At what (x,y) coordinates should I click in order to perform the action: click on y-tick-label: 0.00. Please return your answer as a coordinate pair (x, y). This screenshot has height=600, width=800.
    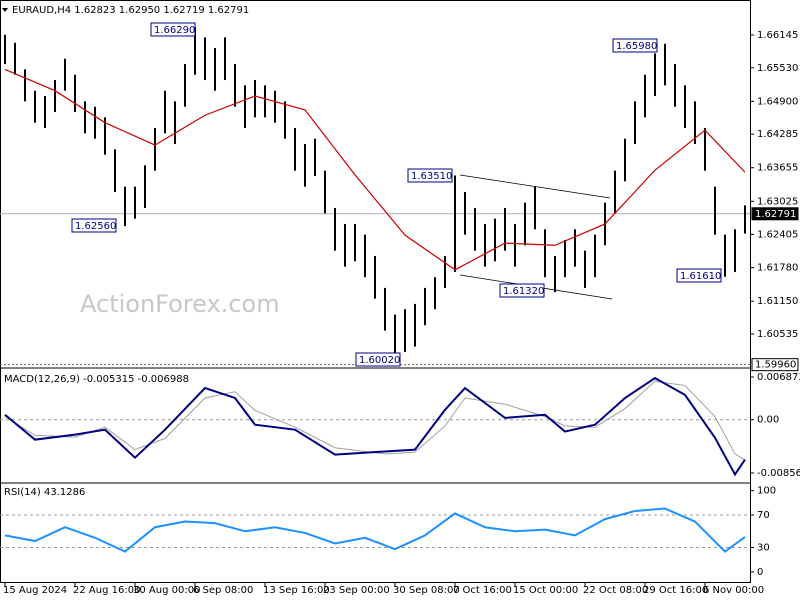
    Looking at the image, I should click on (768, 420).